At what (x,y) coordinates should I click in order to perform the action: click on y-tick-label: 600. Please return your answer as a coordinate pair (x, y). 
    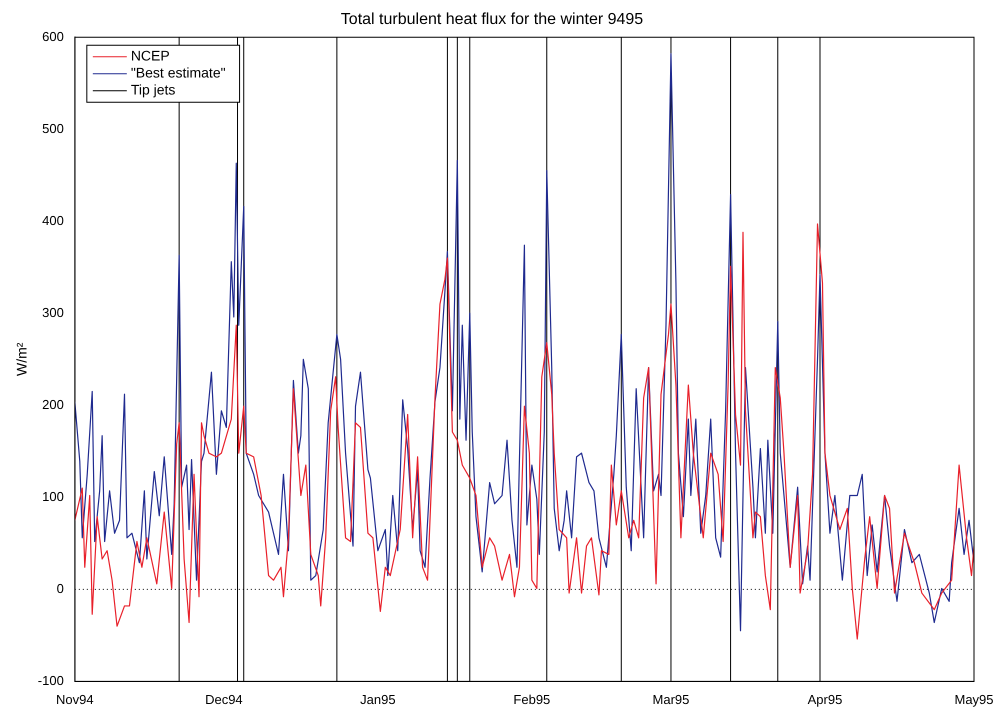
    Looking at the image, I should click on (53, 36).